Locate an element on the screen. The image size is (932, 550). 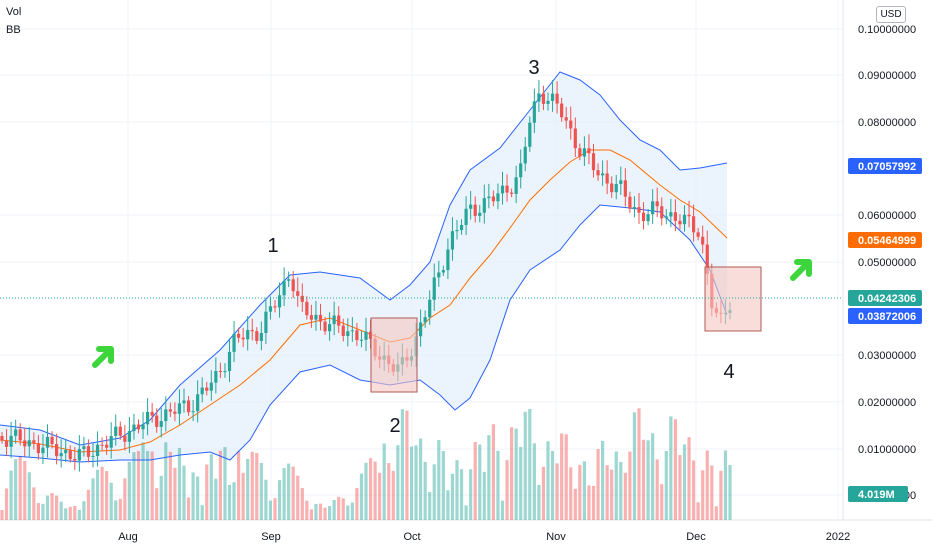
price-tick-label: 0.08000000 is located at coordinates (887, 123).